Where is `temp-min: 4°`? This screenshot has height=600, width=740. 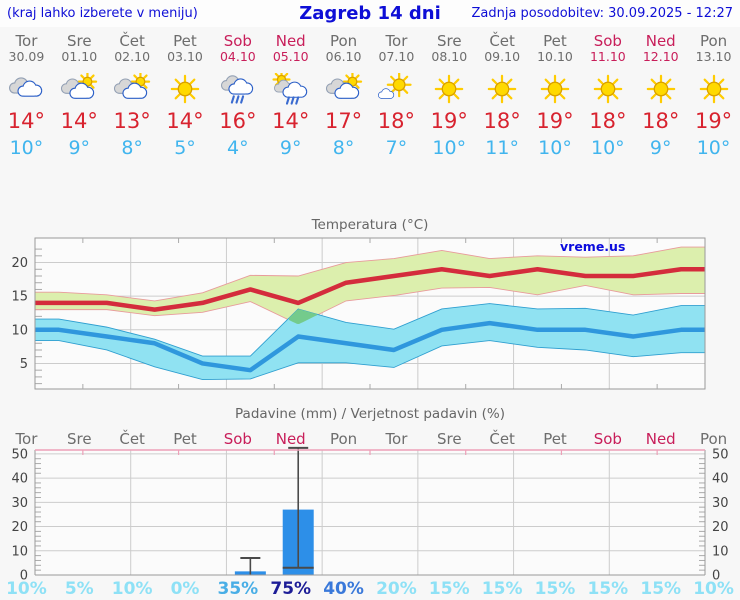
temp-min: 4° is located at coordinates (238, 148).